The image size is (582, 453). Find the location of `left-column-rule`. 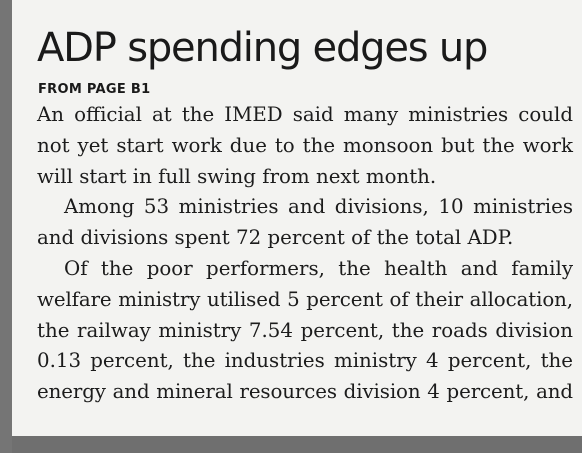

left-column-rule is located at coordinates (6, 226).